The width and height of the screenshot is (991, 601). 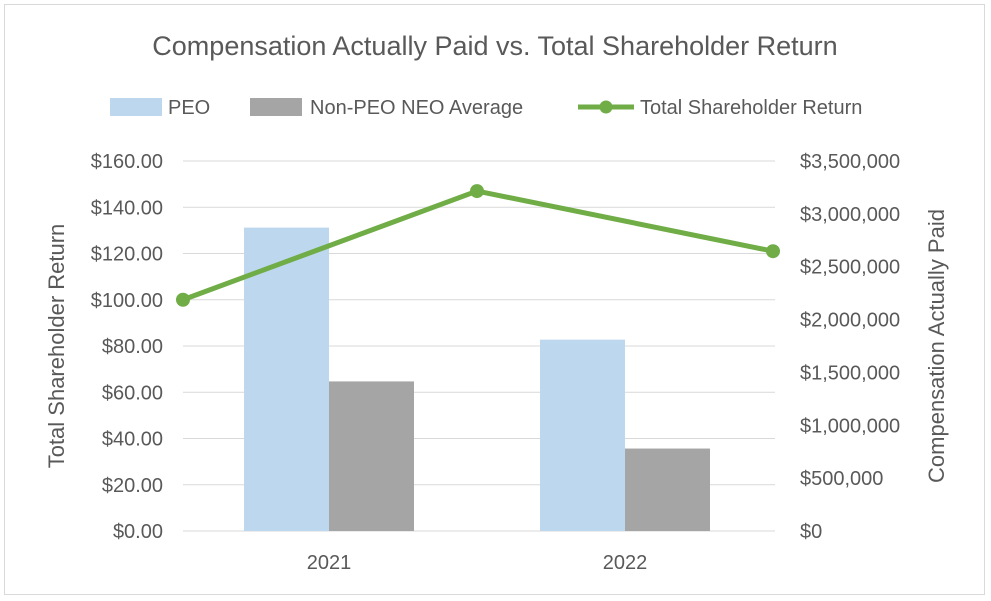 I want to click on tsr-line-group, so click(x=478, y=245).